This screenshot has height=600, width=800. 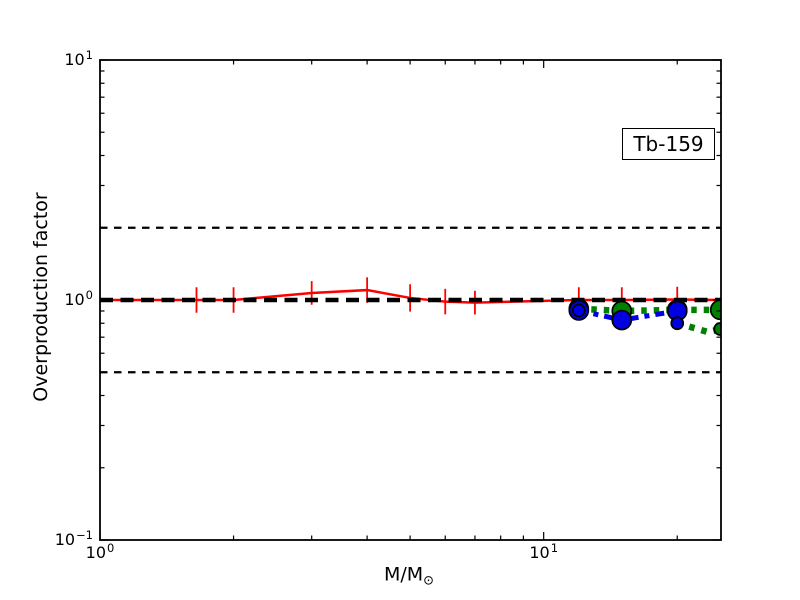 I want to click on x-axis-label: M/M⊙, so click(x=409, y=576).